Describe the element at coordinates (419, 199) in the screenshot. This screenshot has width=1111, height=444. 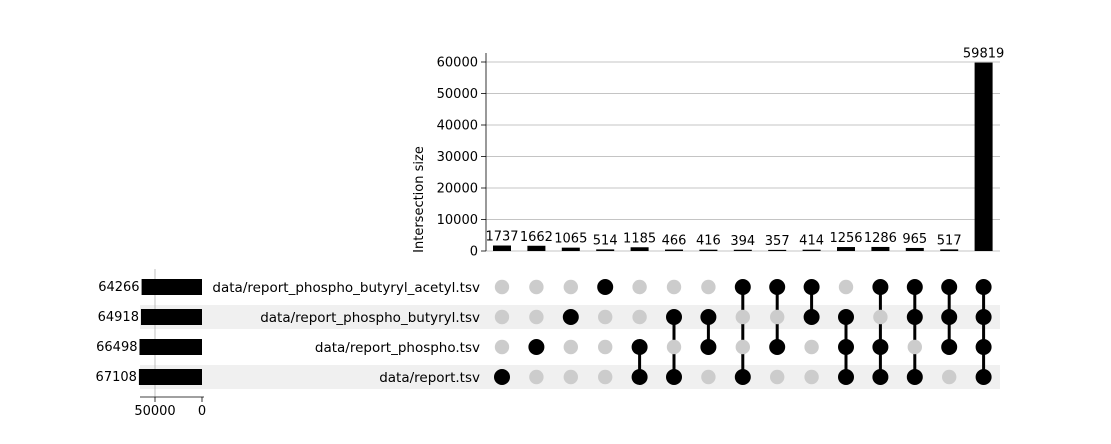
I see `y-axis-label: Intersection size` at that location.